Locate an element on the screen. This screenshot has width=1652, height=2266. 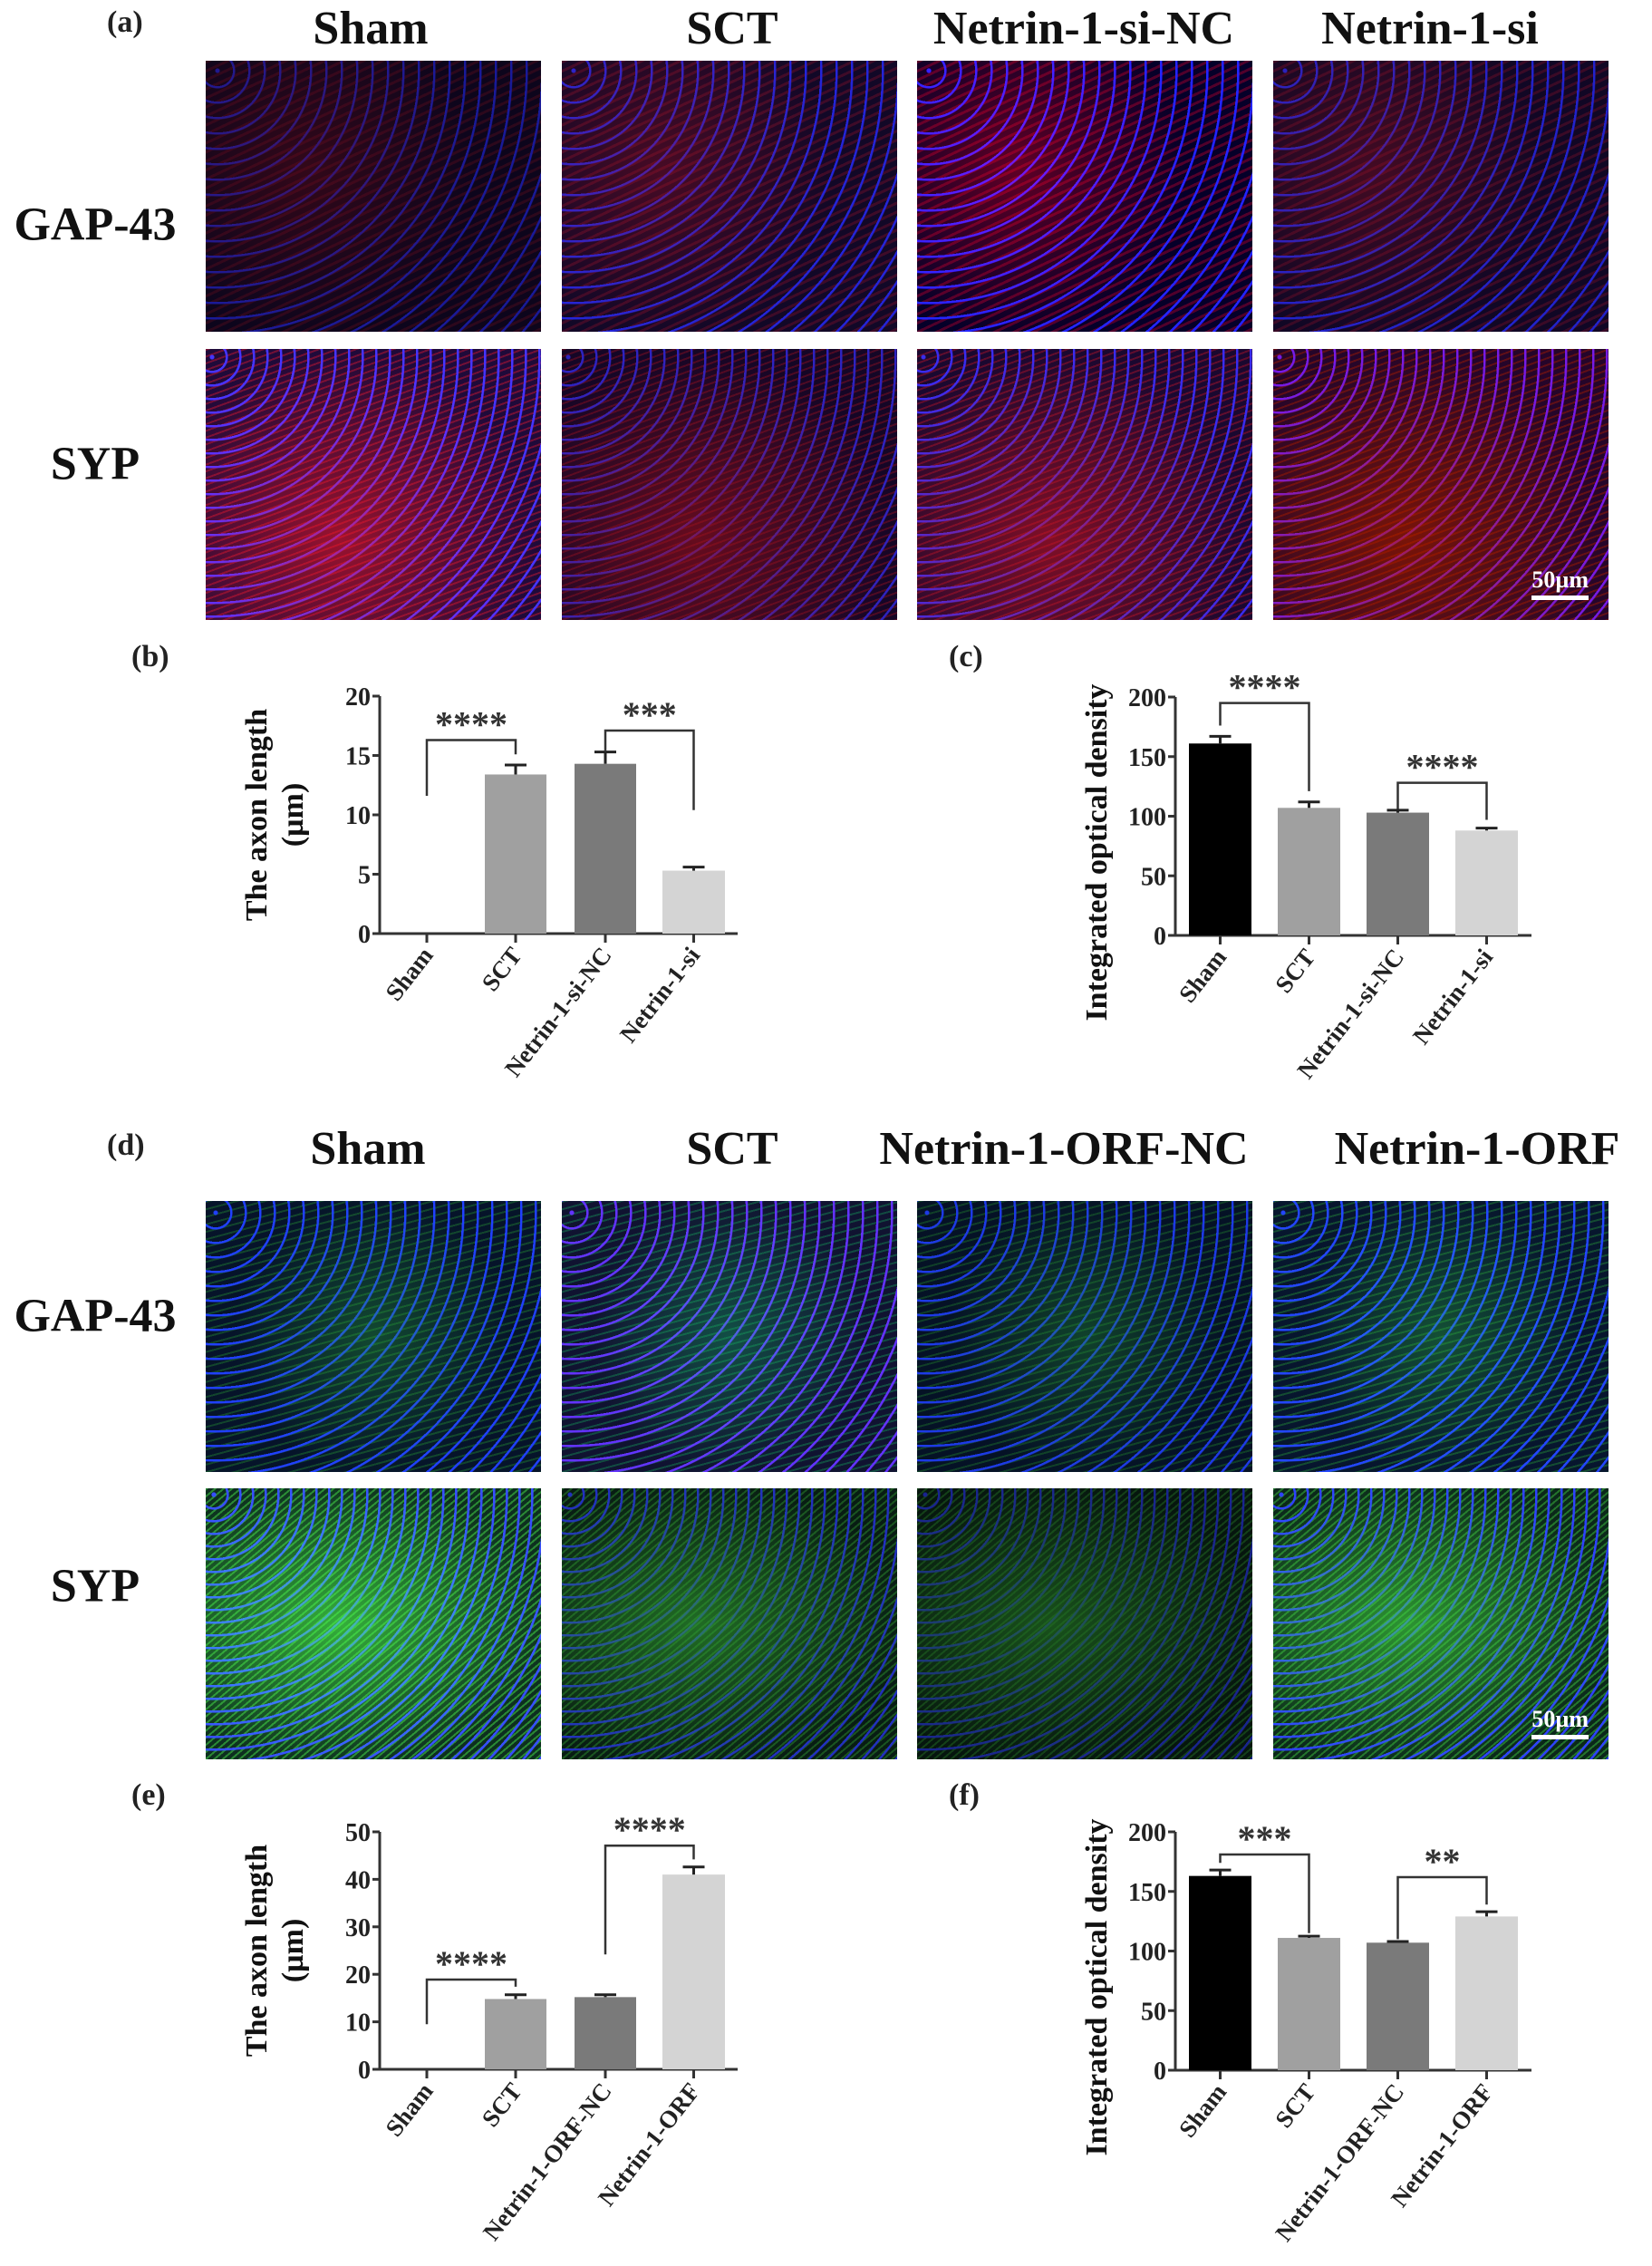
micrograph-syp-netrin-si-nc is located at coordinates (1084, 484).